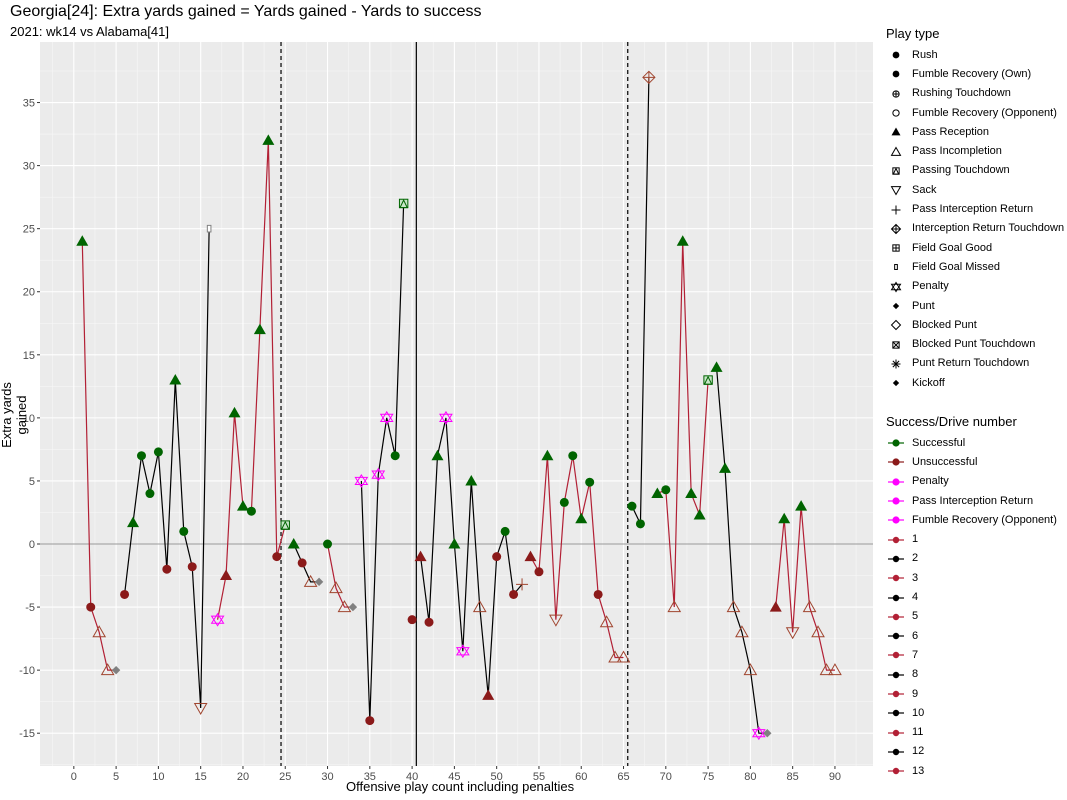  What do you see at coordinates (29, 293) in the screenshot?
I see `y-tick-label: 20` at bounding box center [29, 293].